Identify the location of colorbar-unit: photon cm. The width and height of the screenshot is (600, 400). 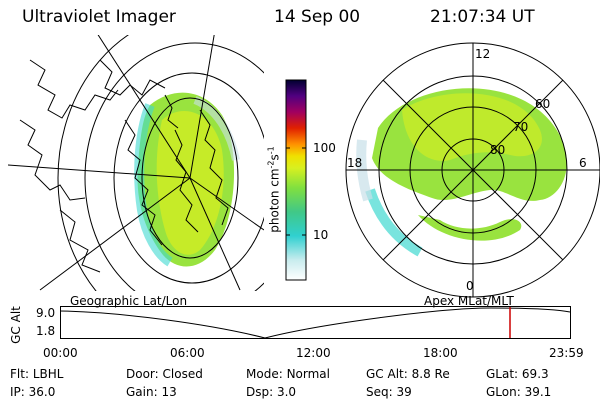
(274, 200).